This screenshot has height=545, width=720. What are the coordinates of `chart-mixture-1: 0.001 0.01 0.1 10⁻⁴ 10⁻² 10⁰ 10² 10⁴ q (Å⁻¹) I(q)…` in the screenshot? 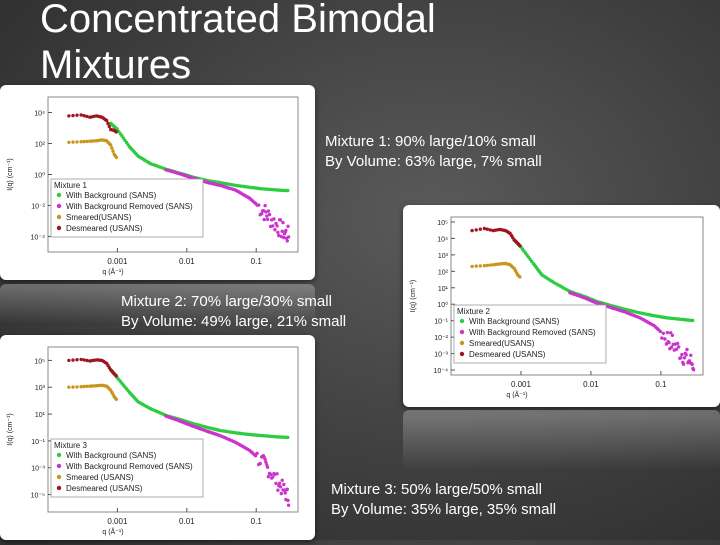 It's located at (153, 186).